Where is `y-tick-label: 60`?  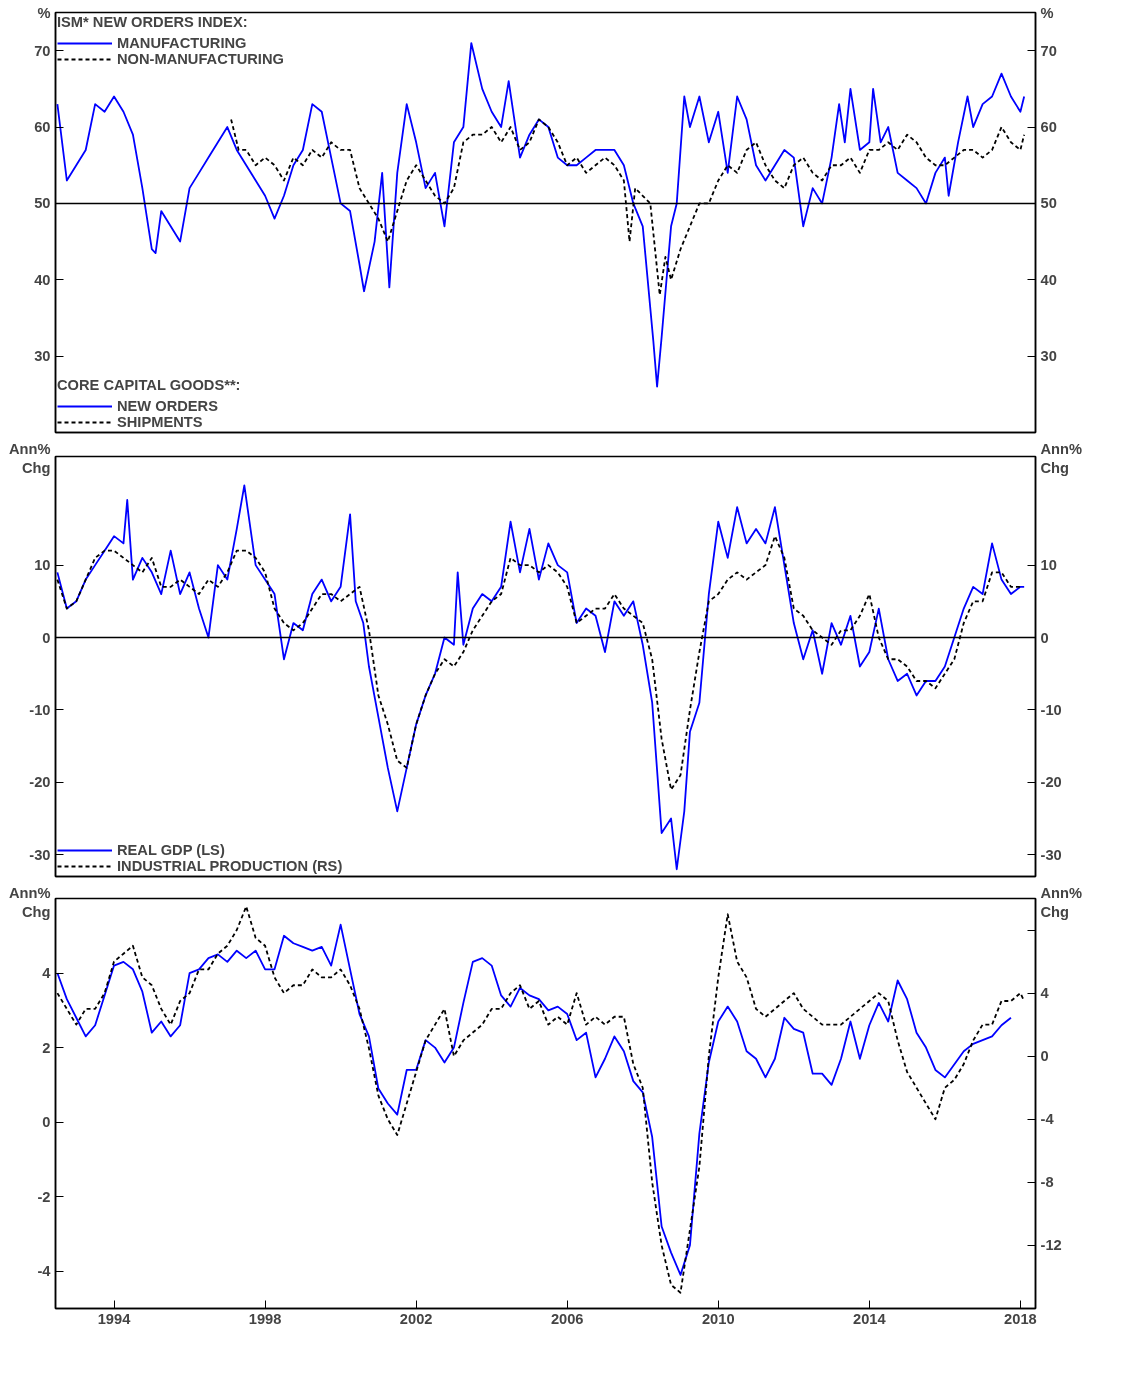 y-tick-label: 60 is located at coordinates (42, 127).